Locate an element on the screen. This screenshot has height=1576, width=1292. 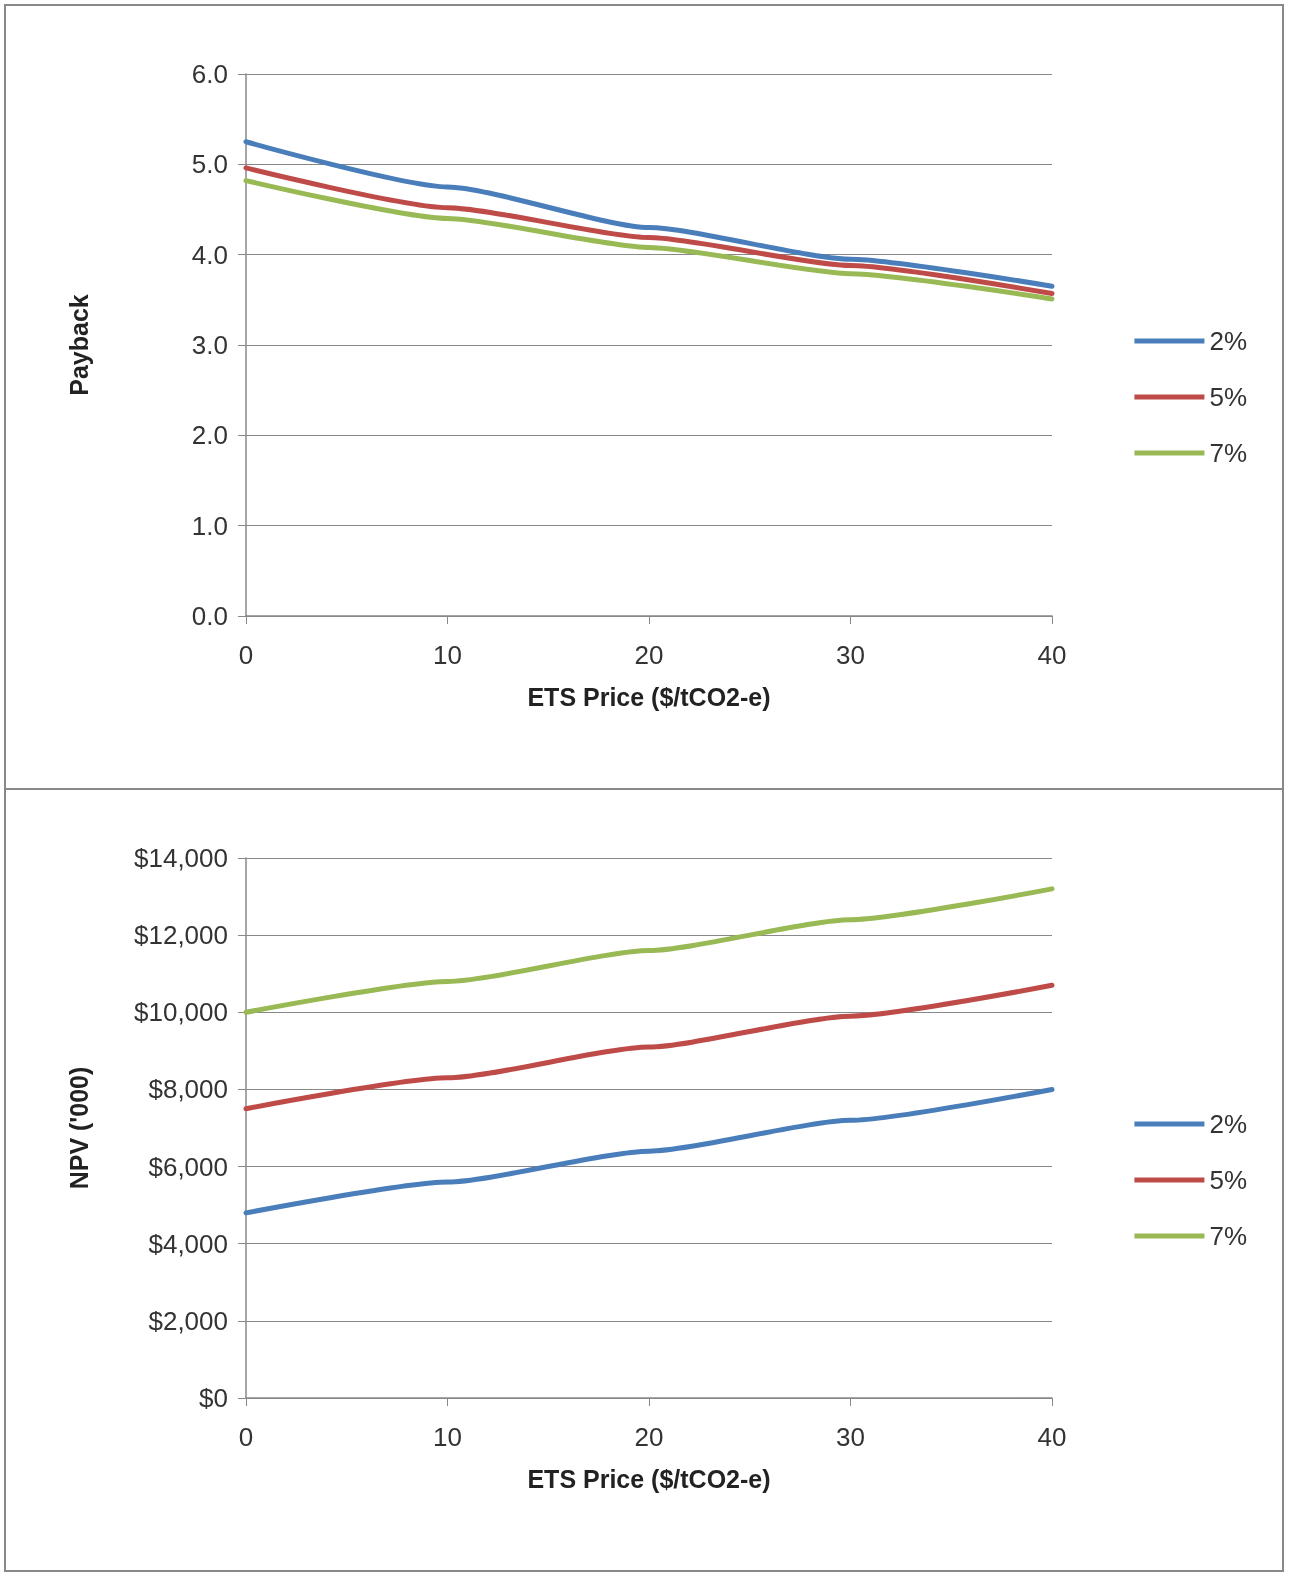
y-tick-label: $12,000 is located at coordinates (181, 935).